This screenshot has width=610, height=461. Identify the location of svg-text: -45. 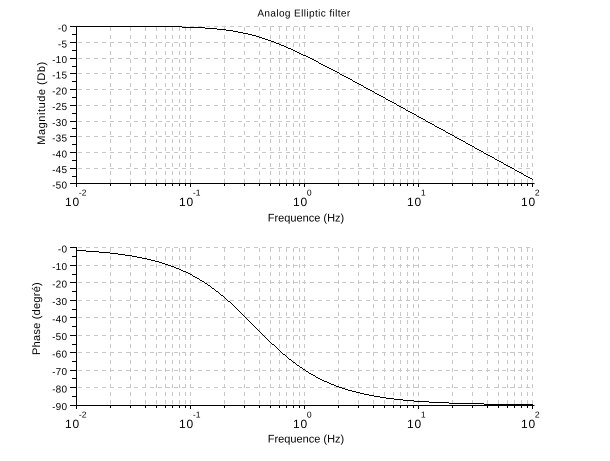
(59, 170).